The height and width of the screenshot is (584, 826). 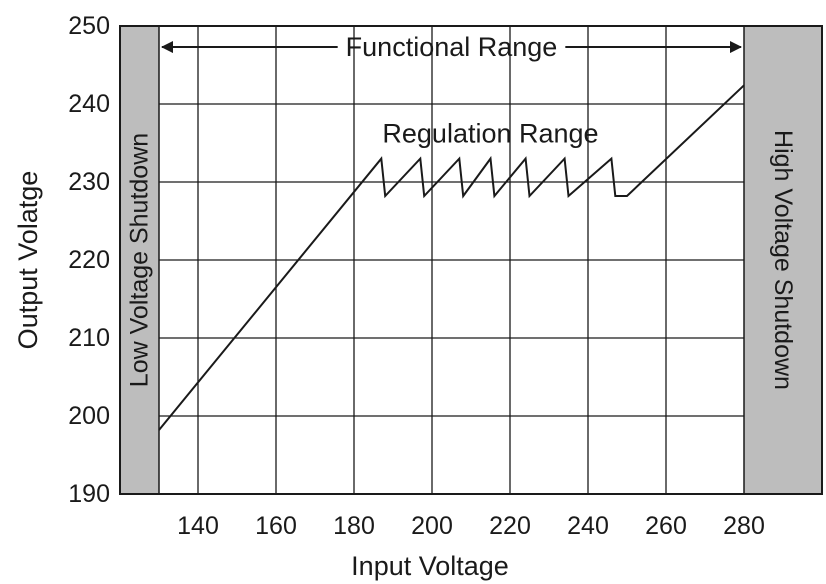 I want to click on low-shutdown-label: Low Voltage Shutdown, so click(x=140, y=260).